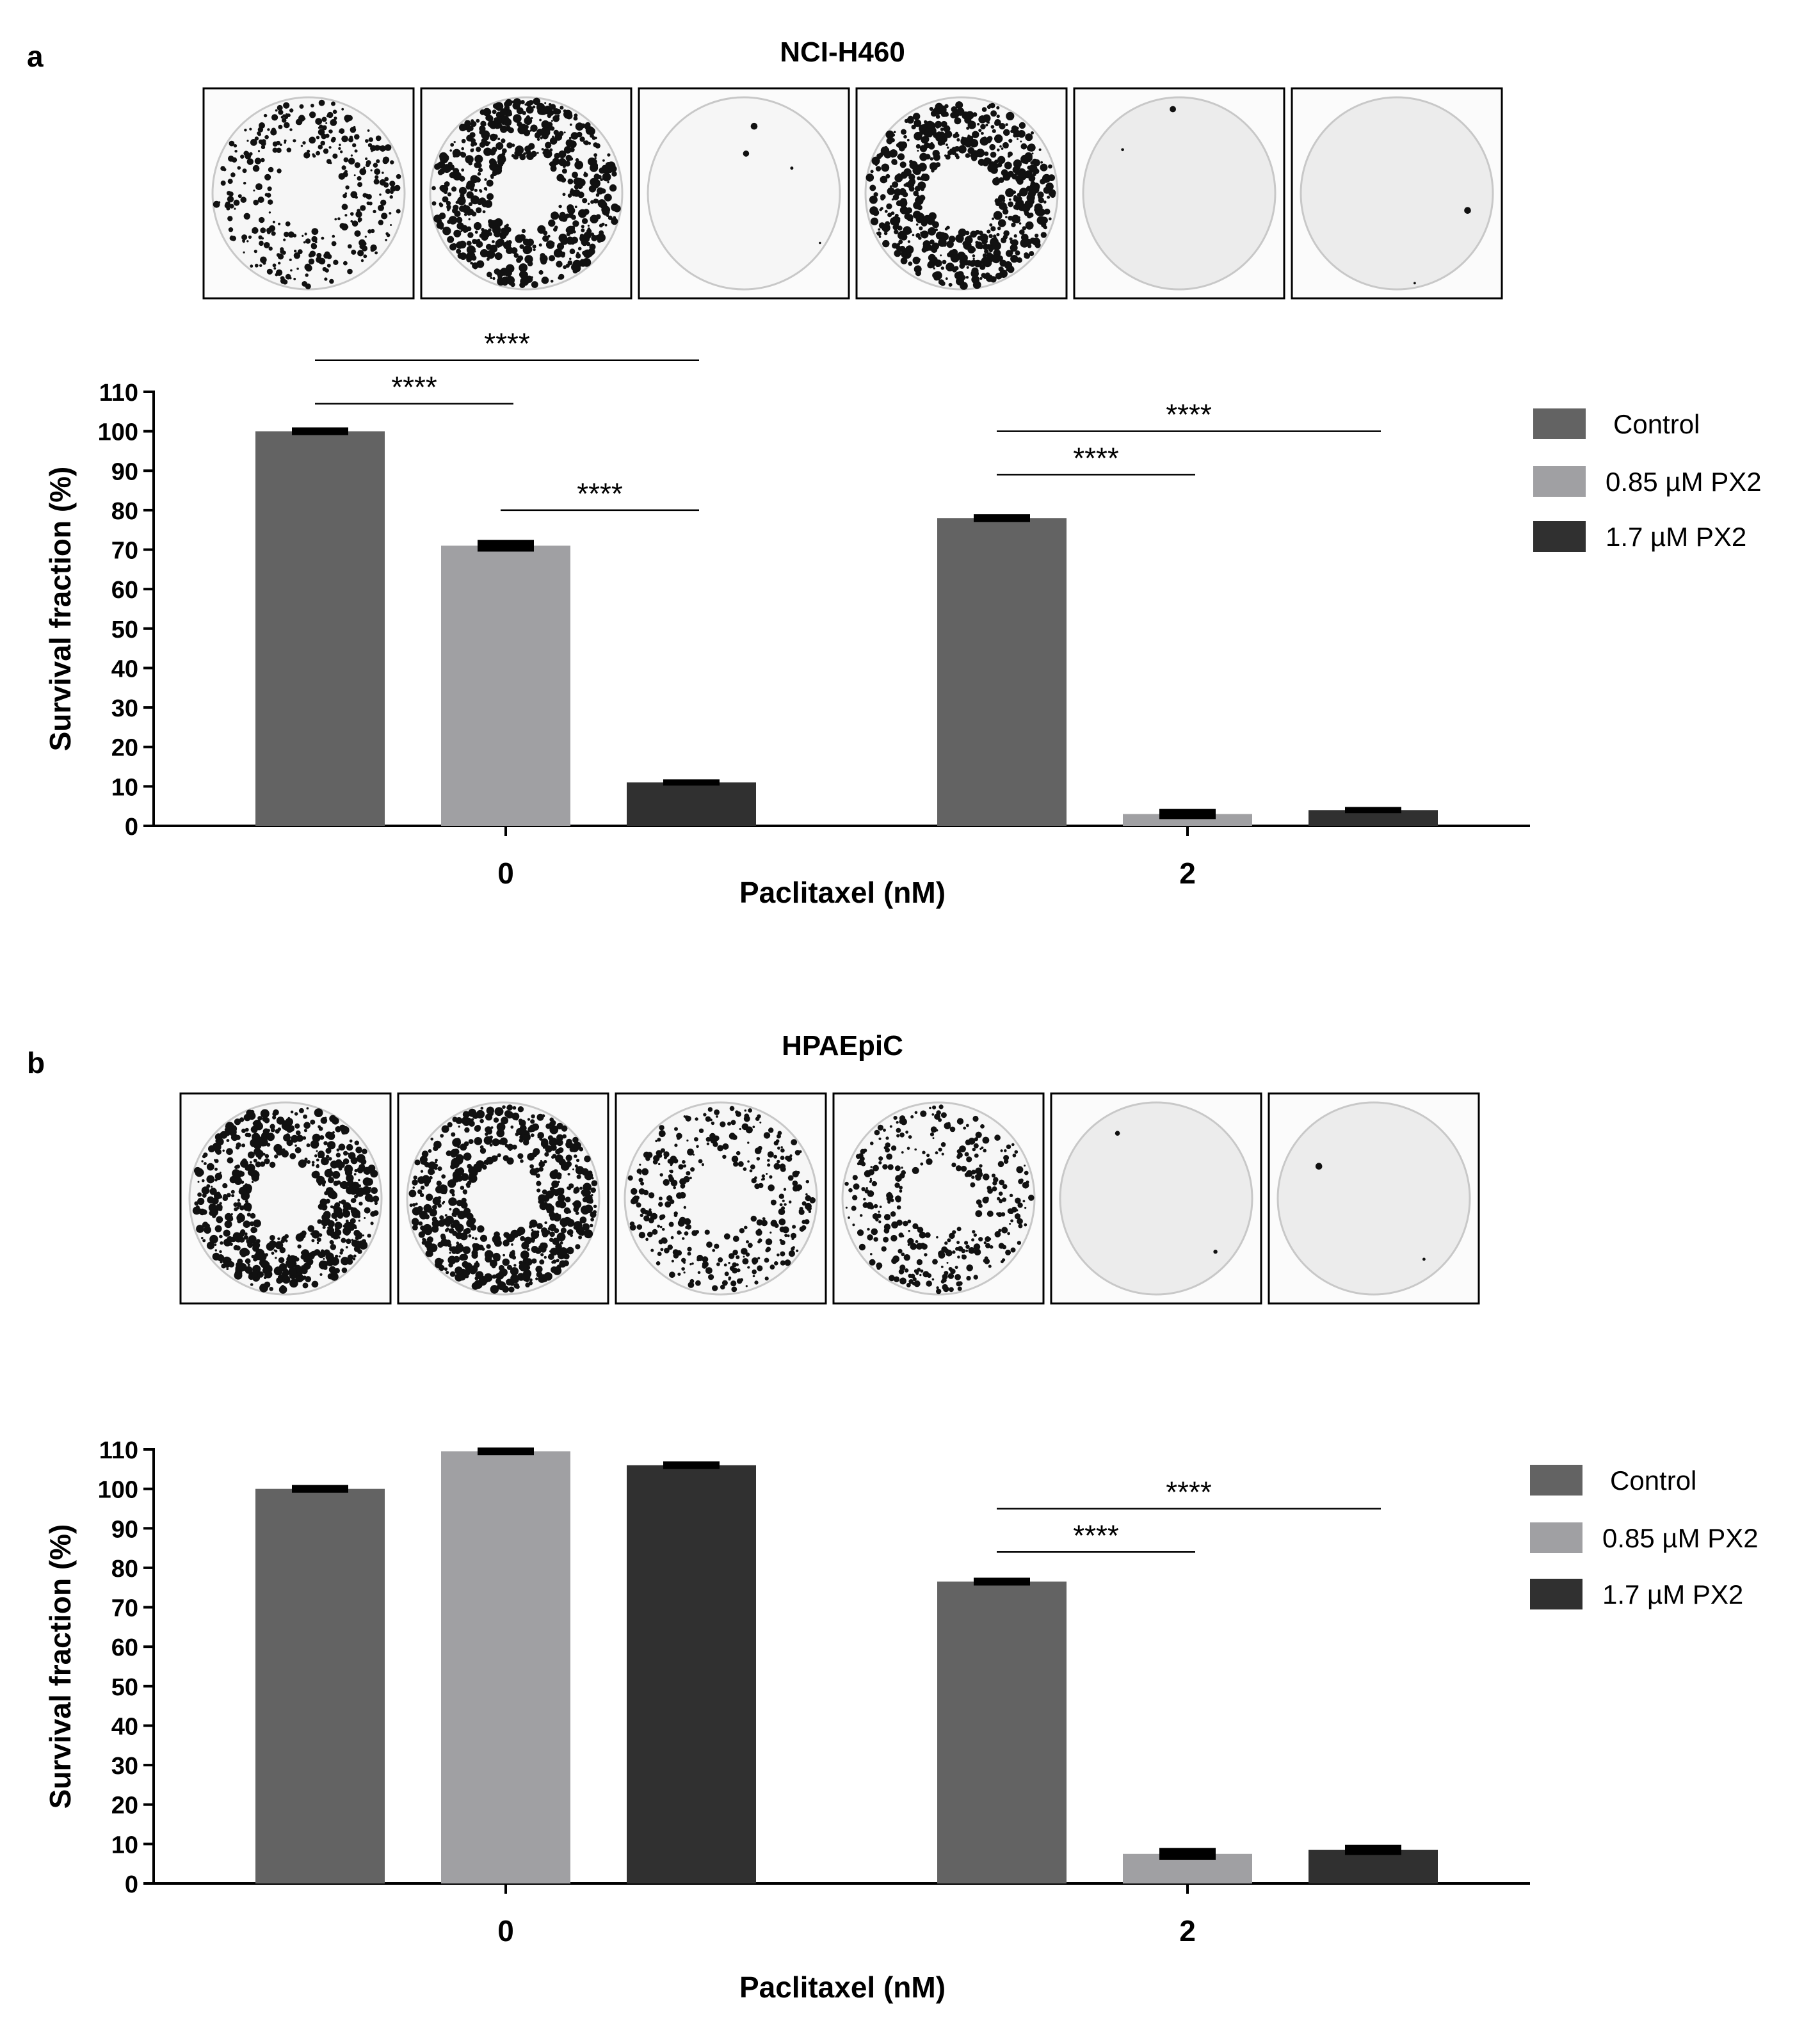  What do you see at coordinates (124, 708) in the screenshot?
I see `y-tick-label: 30` at bounding box center [124, 708].